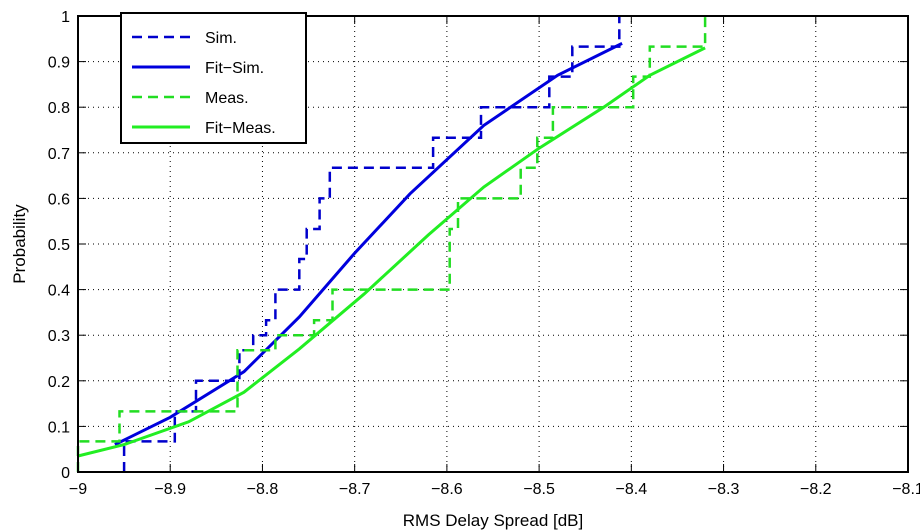 The image size is (920, 531). I want to click on x-tick-label: −9, so click(78, 489).